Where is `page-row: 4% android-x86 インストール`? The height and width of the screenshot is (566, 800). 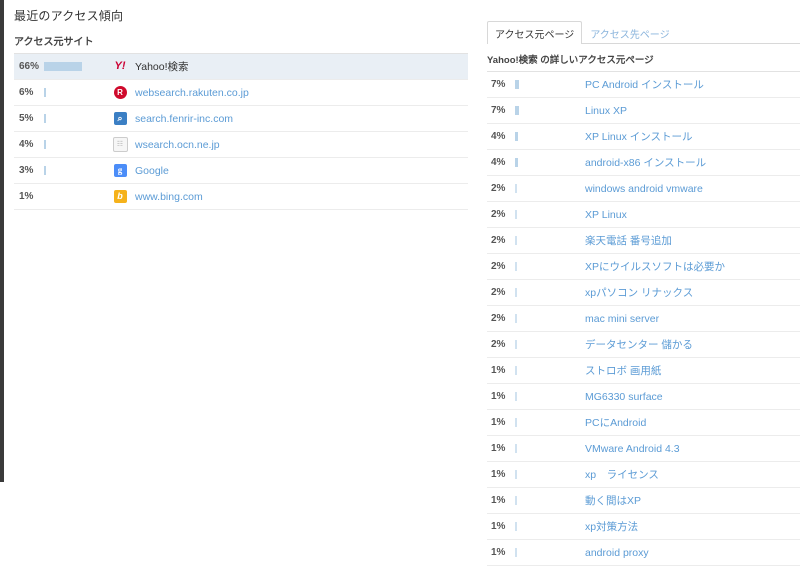
page-row: 4% android-x86 インストール is located at coordinates (643, 163).